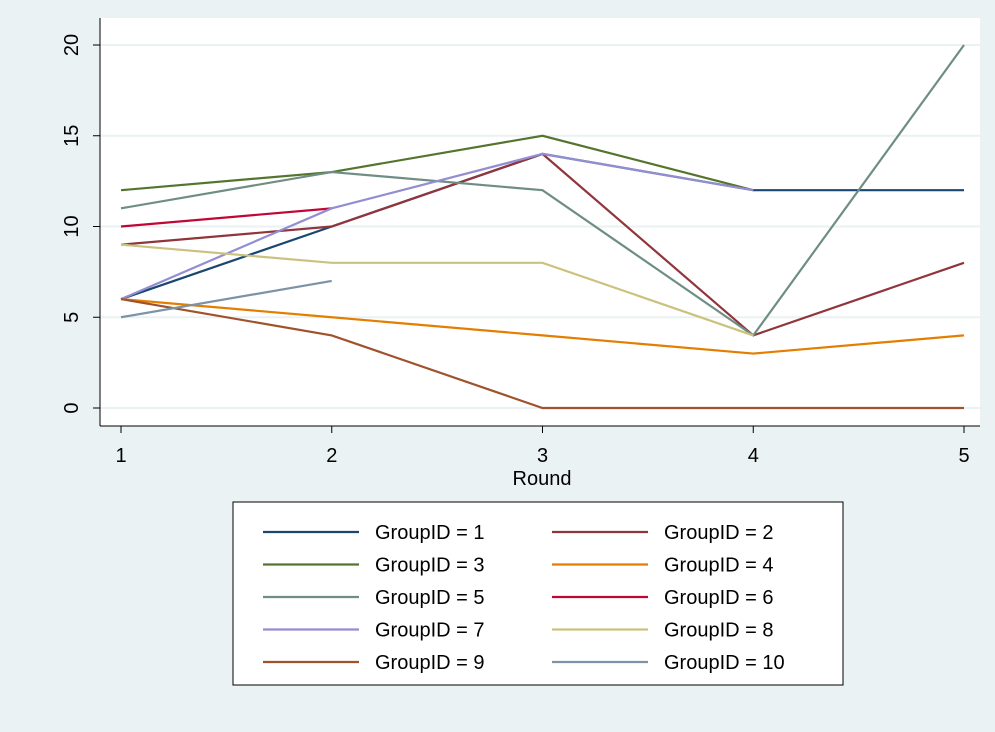 This screenshot has width=995, height=732. I want to click on x-ticks: 1 2 3 4 5, so click(542, 446).